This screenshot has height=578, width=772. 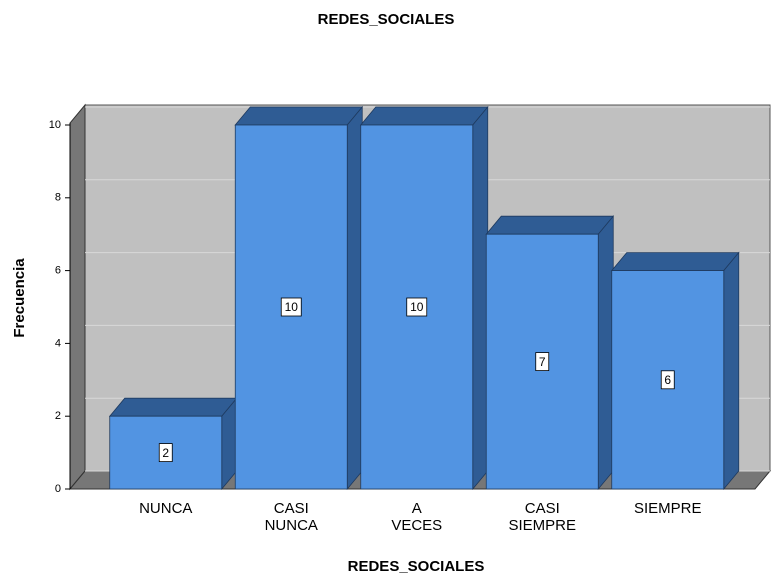 What do you see at coordinates (668, 508) in the screenshot?
I see `x-tick-label: SIEMPRE` at bounding box center [668, 508].